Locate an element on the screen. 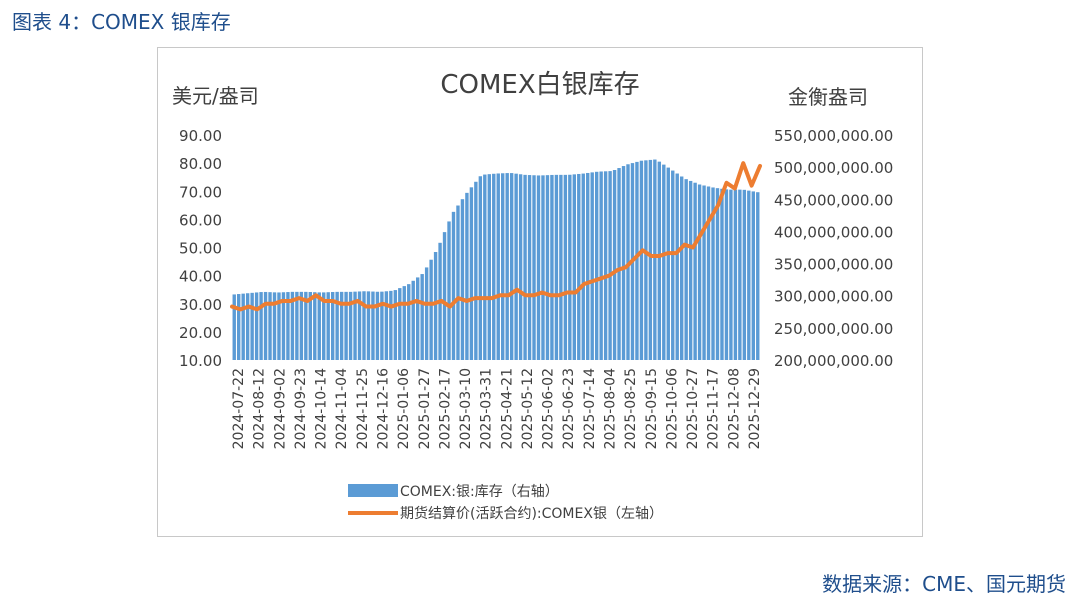 Image resolution: width=1080 pixels, height=607 pixels. left-tick-label: 40.00 is located at coordinates (200, 277).